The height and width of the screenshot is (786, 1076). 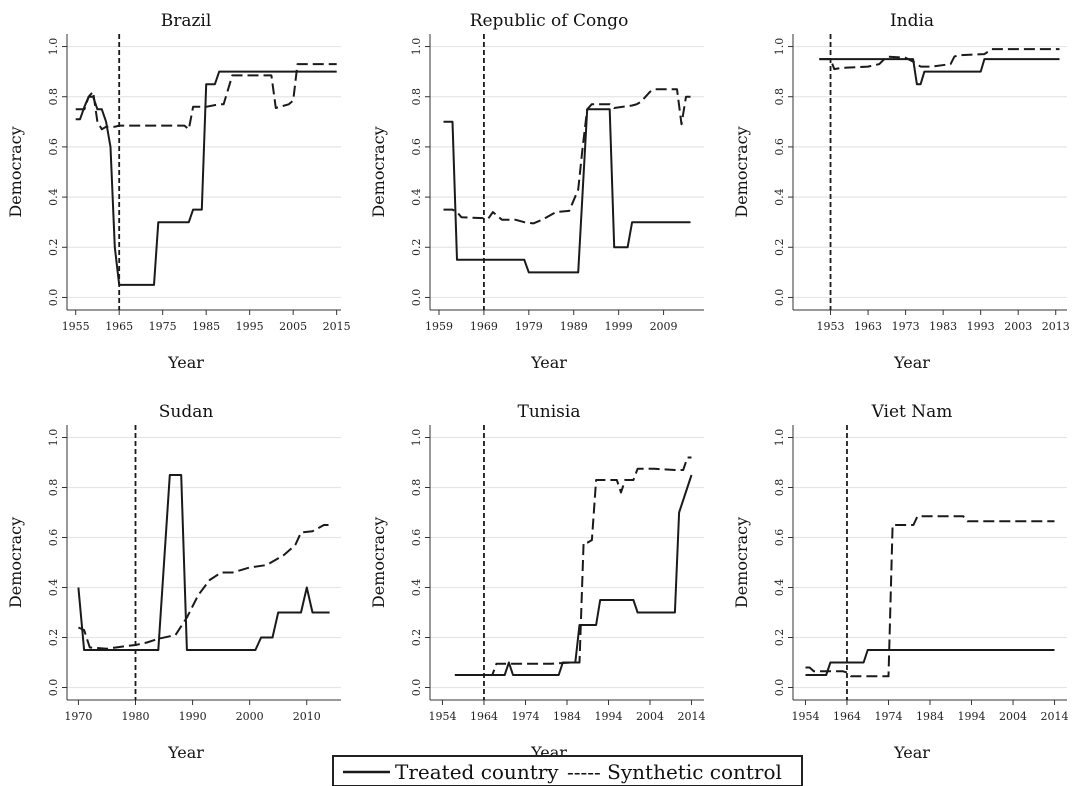 What do you see at coordinates (337, 326) in the screenshot?
I see `x-tick-label: 2015` at bounding box center [337, 326].